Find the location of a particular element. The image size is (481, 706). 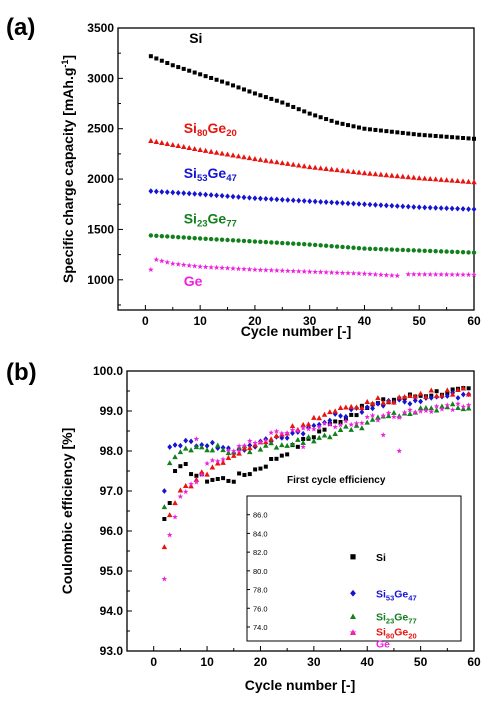

panel-a-x-tick-label: 0 is located at coordinates (145, 321).